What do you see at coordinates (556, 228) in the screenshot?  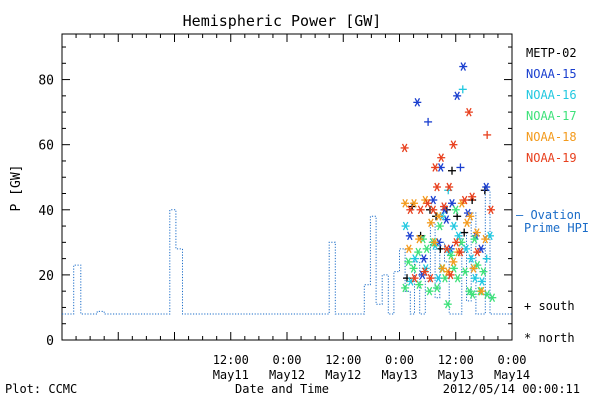 I see `ovation-legend-label-2: Prime HPI` at bounding box center [556, 228].